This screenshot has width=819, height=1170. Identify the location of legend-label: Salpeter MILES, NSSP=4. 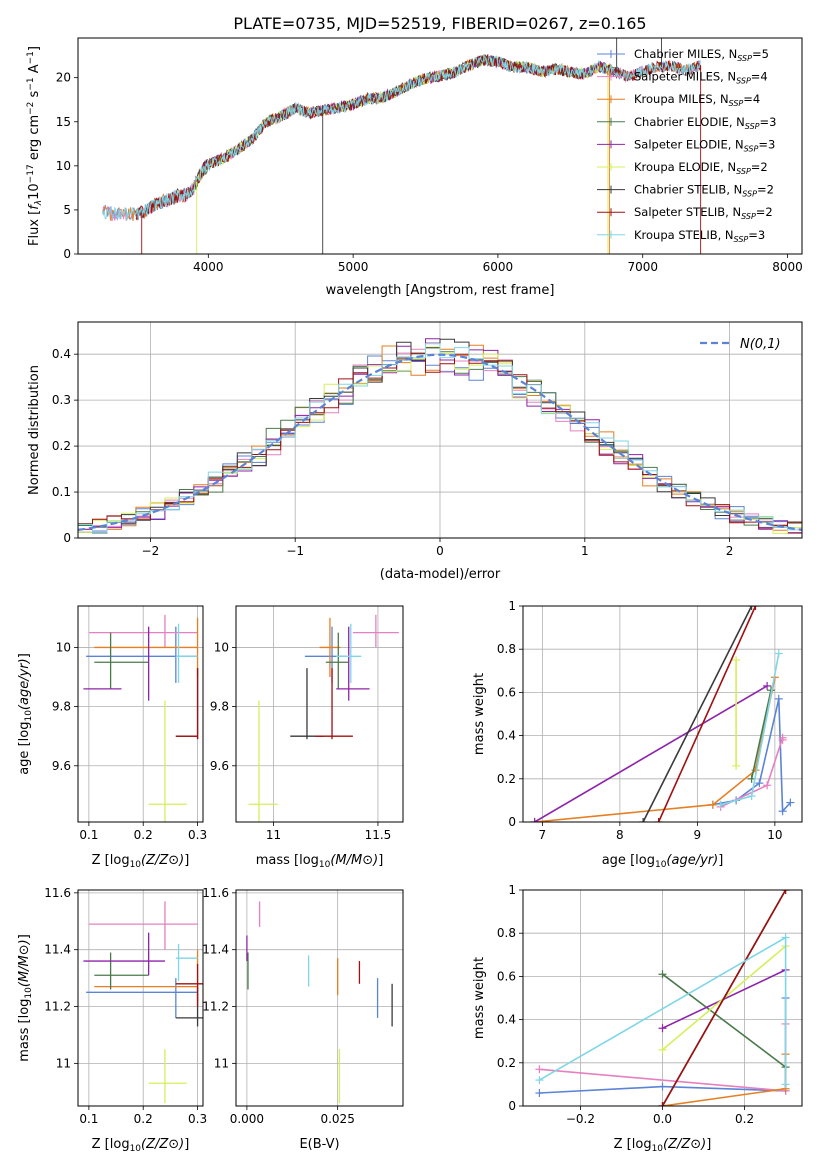
(701, 78).